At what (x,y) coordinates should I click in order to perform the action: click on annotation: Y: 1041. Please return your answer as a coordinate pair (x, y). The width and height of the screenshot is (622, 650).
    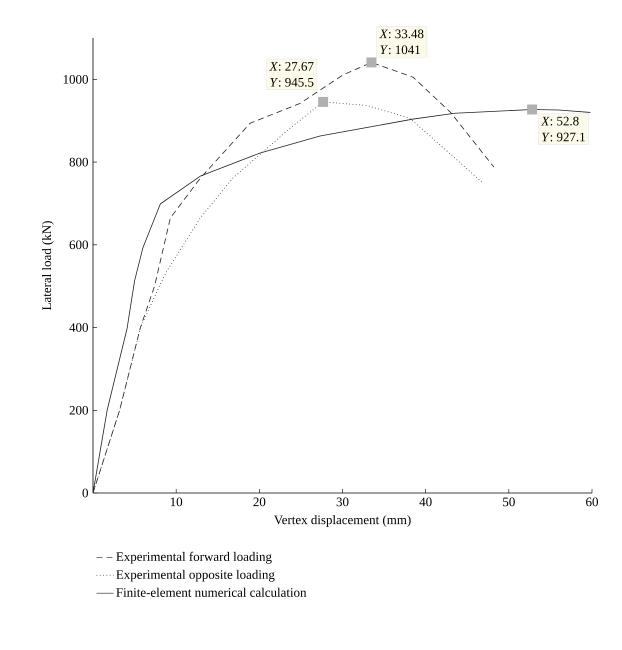
    Looking at the image, I should click on (400, 49).